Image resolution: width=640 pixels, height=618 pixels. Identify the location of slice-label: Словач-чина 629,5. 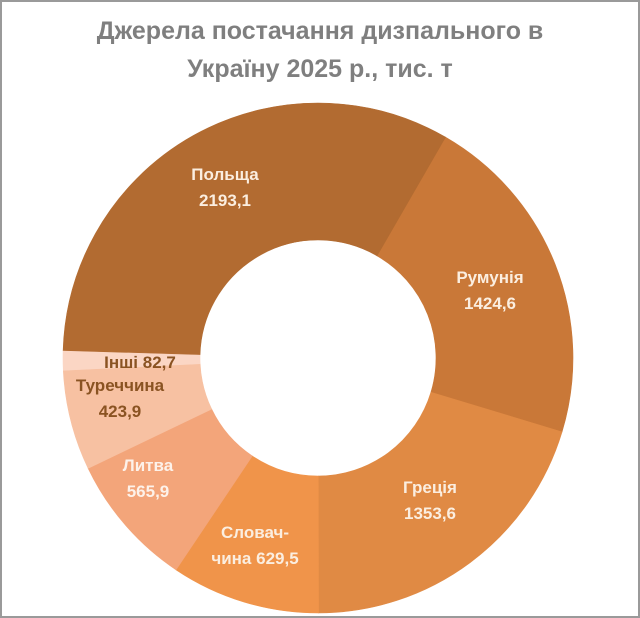
(254, 545).